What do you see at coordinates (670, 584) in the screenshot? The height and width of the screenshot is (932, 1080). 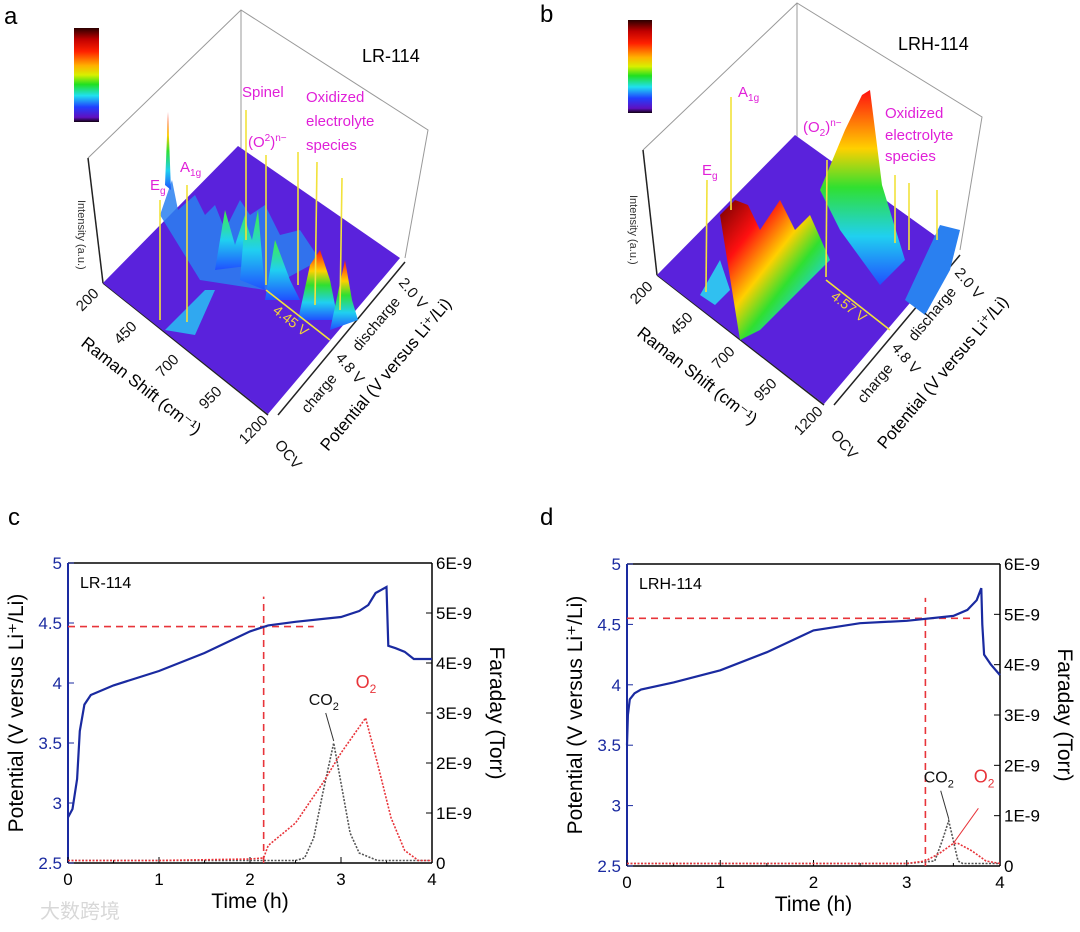 I see `chart-title: LRH-114` at bounding box center [670, 584].